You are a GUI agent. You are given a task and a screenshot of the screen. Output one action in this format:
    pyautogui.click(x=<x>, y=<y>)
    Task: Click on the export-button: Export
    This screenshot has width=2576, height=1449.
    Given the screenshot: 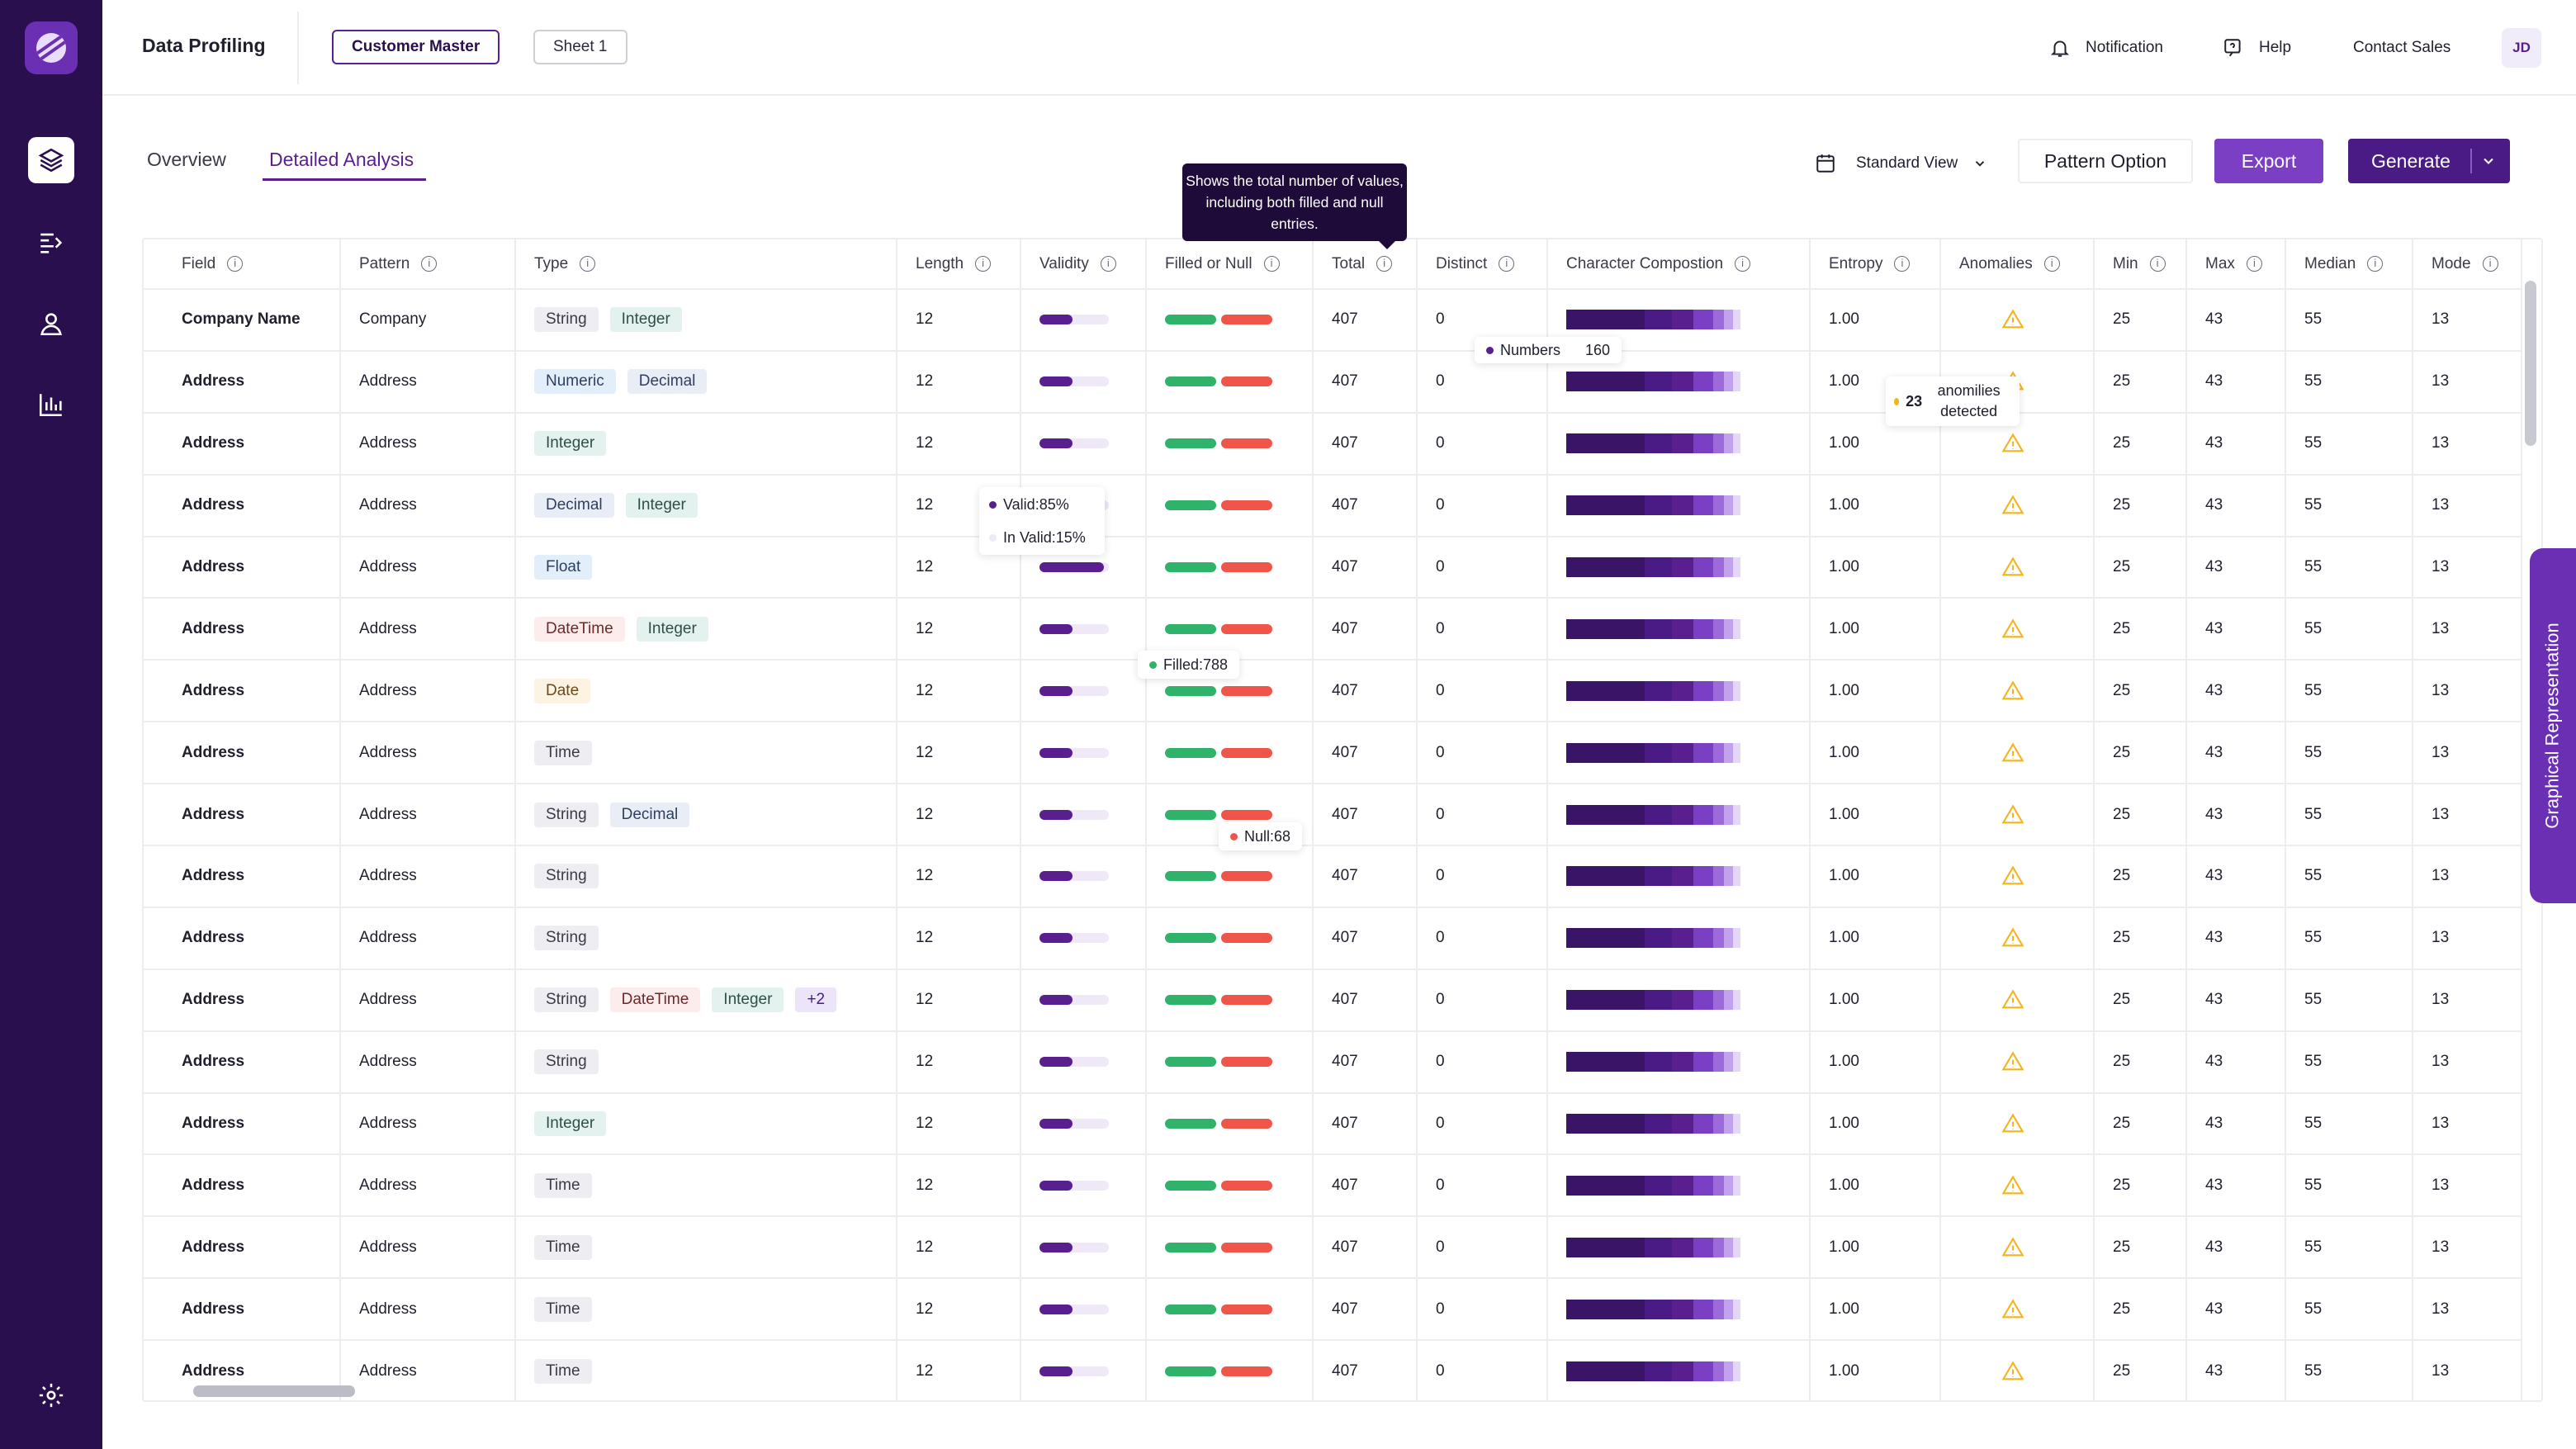 What is the action you would take?
    pyautogui.click(x=2268, y=161)
    